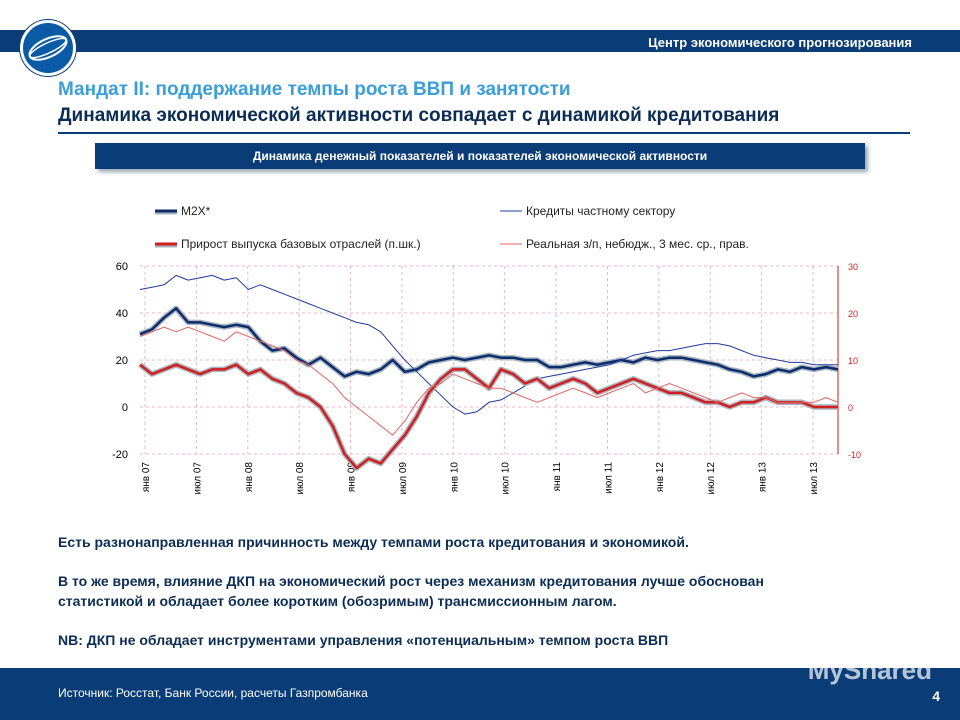  What do you see at coordinates (480, 694) in the screenshot?
I see `footer-bar` at bounding box center [480, 694].